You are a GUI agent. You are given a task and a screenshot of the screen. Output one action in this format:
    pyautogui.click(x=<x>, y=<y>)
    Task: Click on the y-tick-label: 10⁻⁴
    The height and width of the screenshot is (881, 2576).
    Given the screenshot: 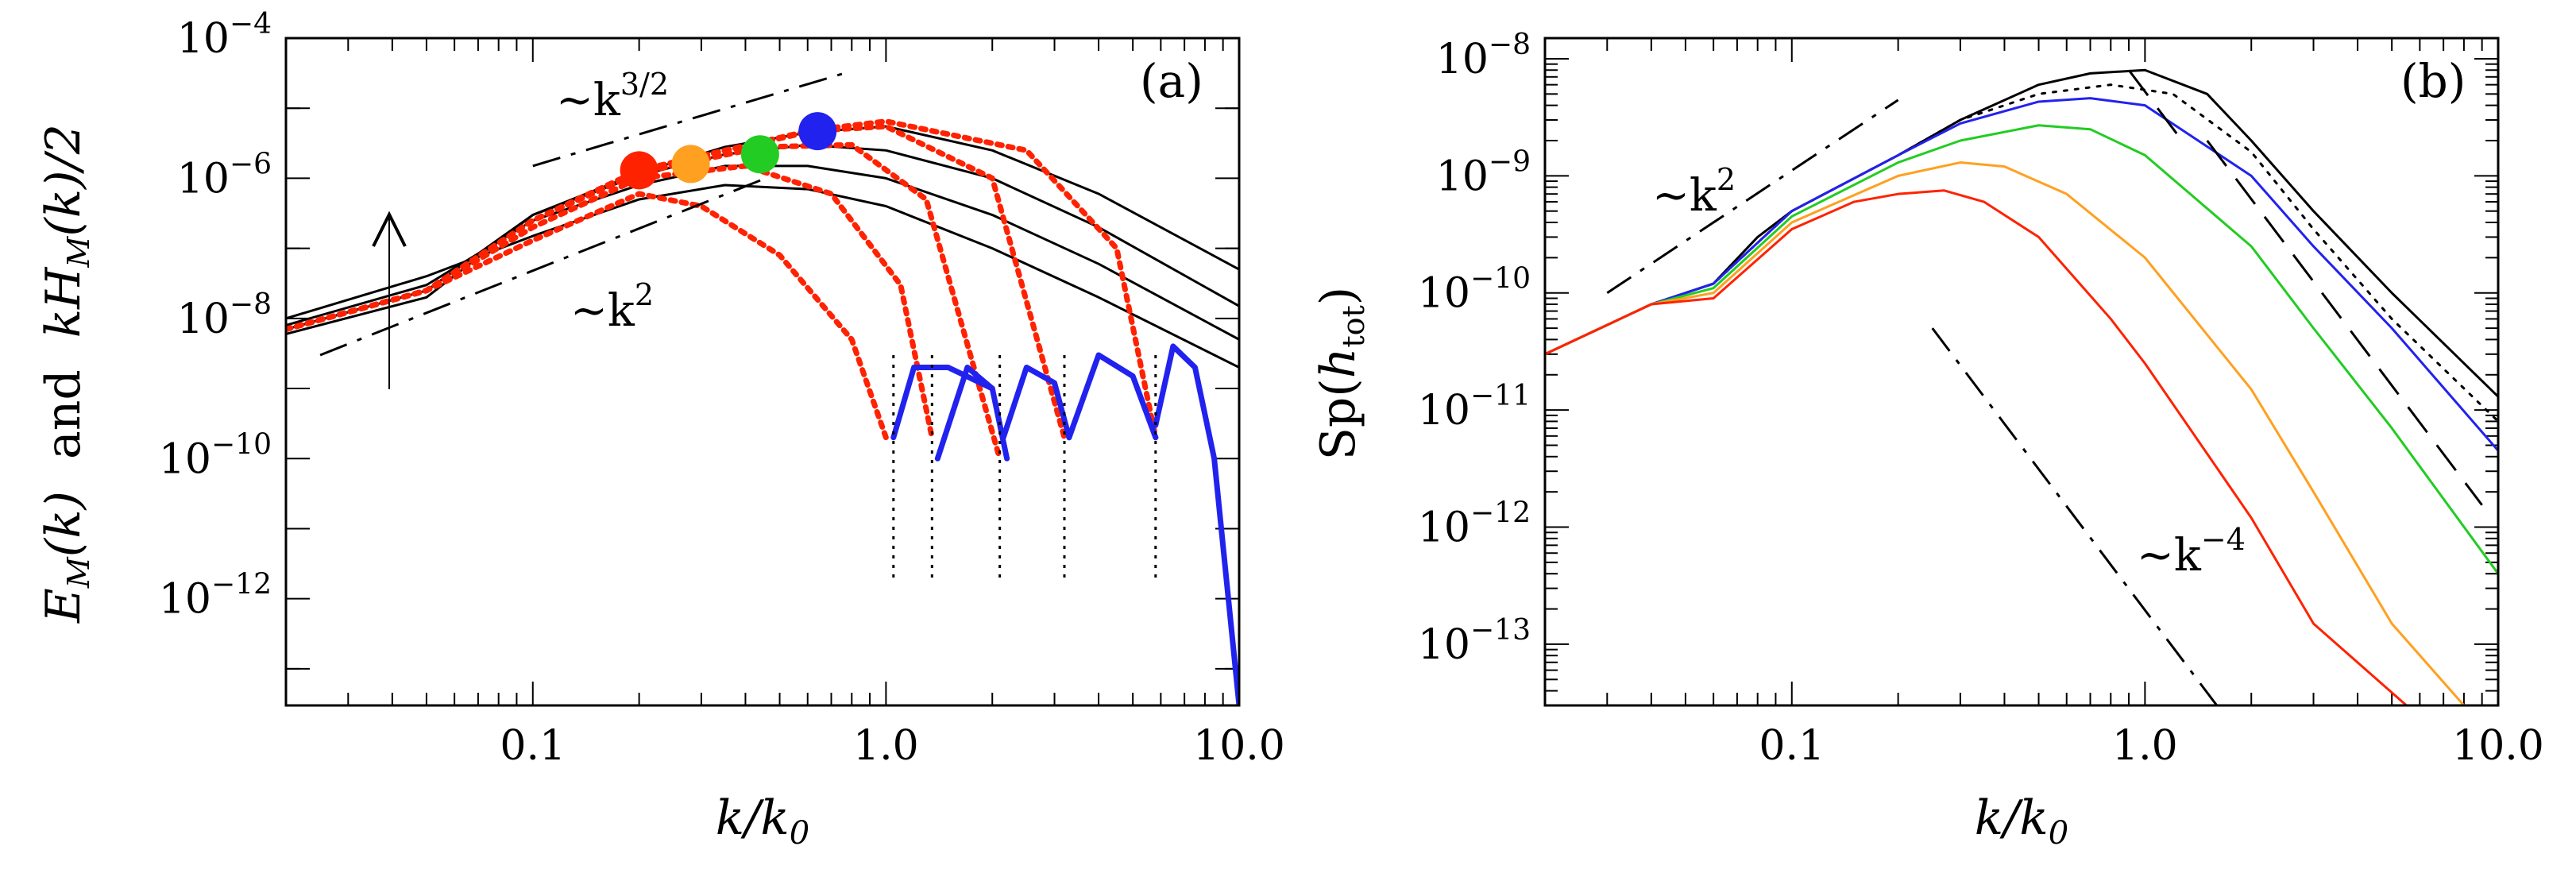 What is the action you would take?
    pyautogui.click(x=224, y=35)
    